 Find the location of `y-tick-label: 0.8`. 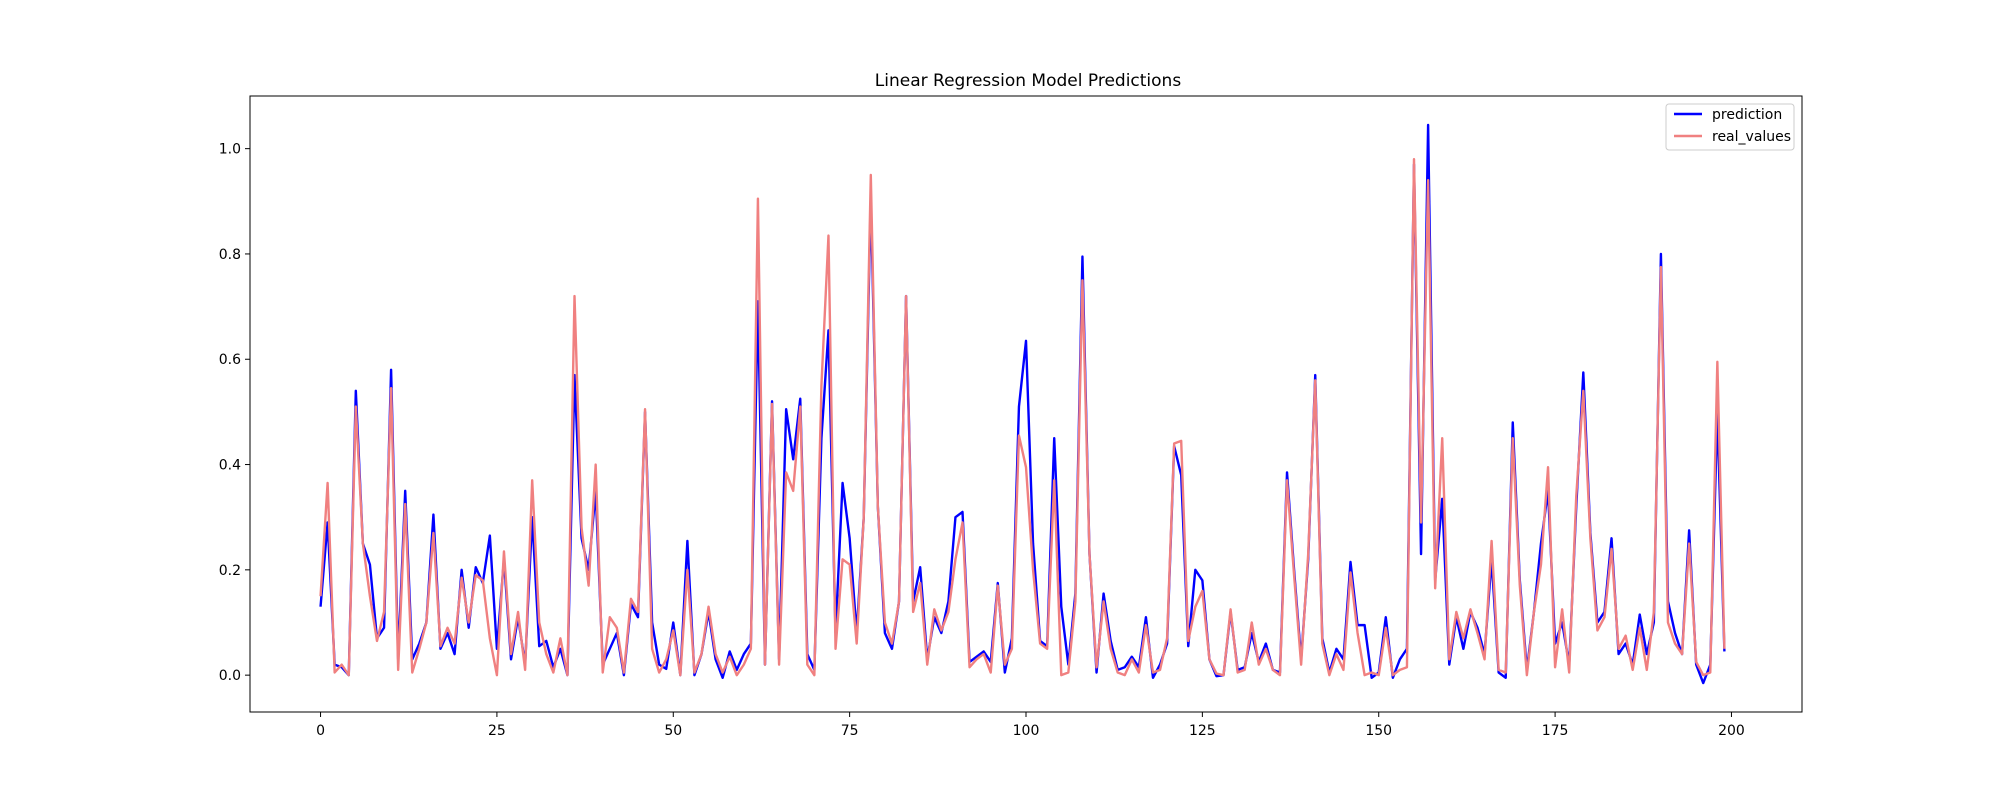

y-tick-label: 0.8 is located at coordinates (230, 255).